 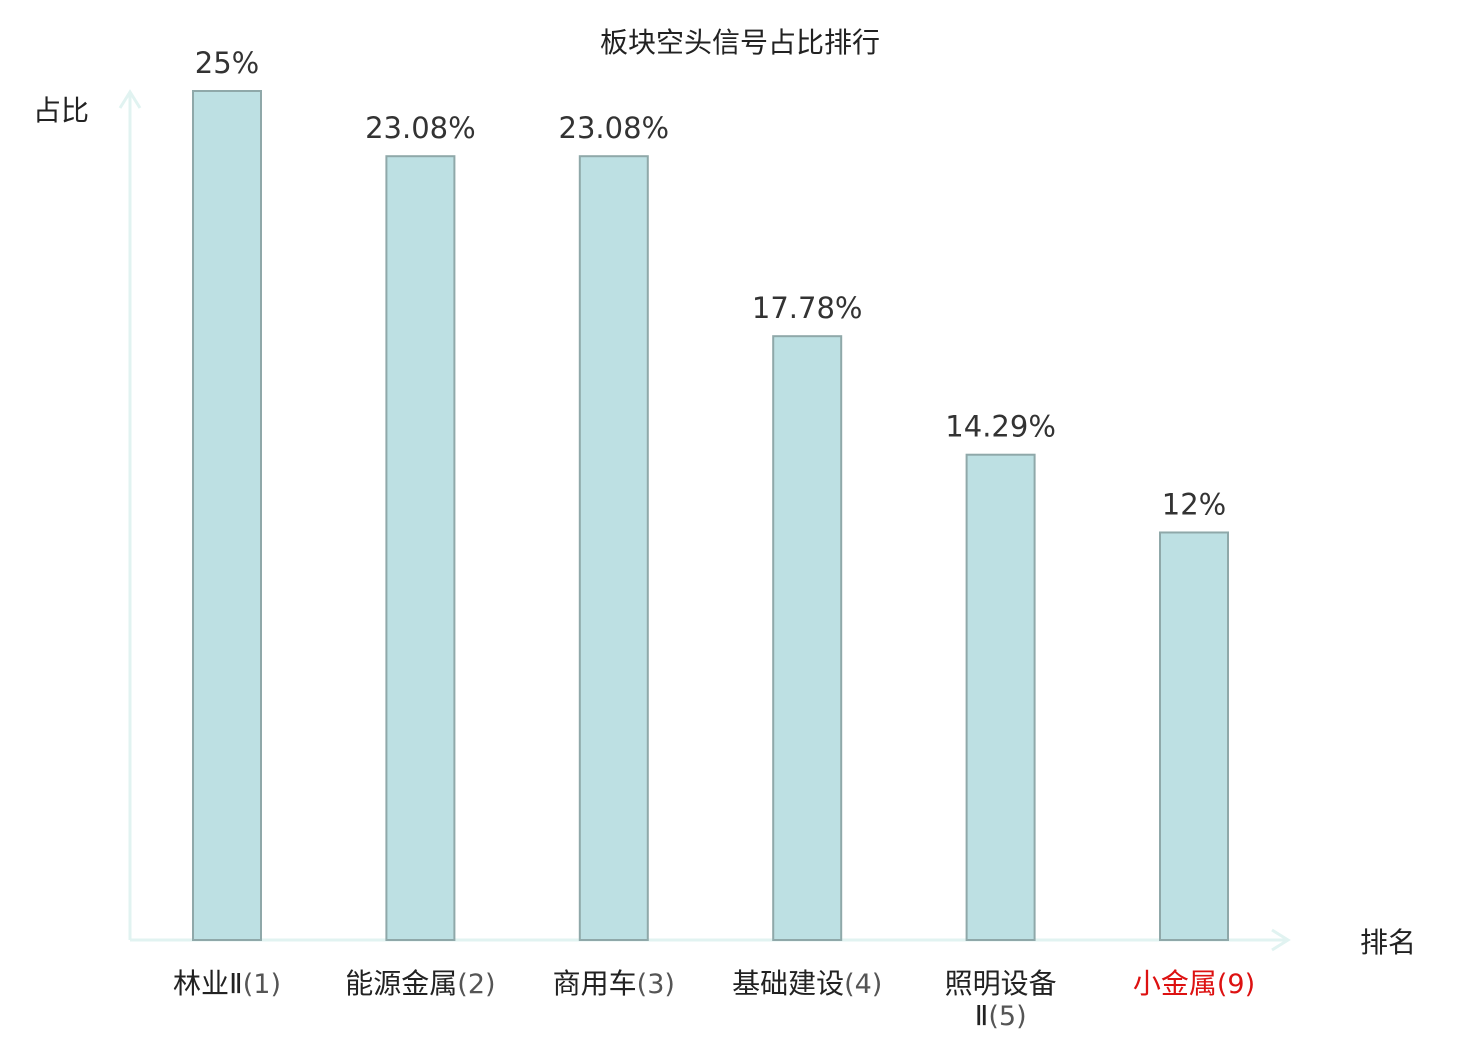 I want to click on x-tick-rank: (9), so click(x=1236, y=984).